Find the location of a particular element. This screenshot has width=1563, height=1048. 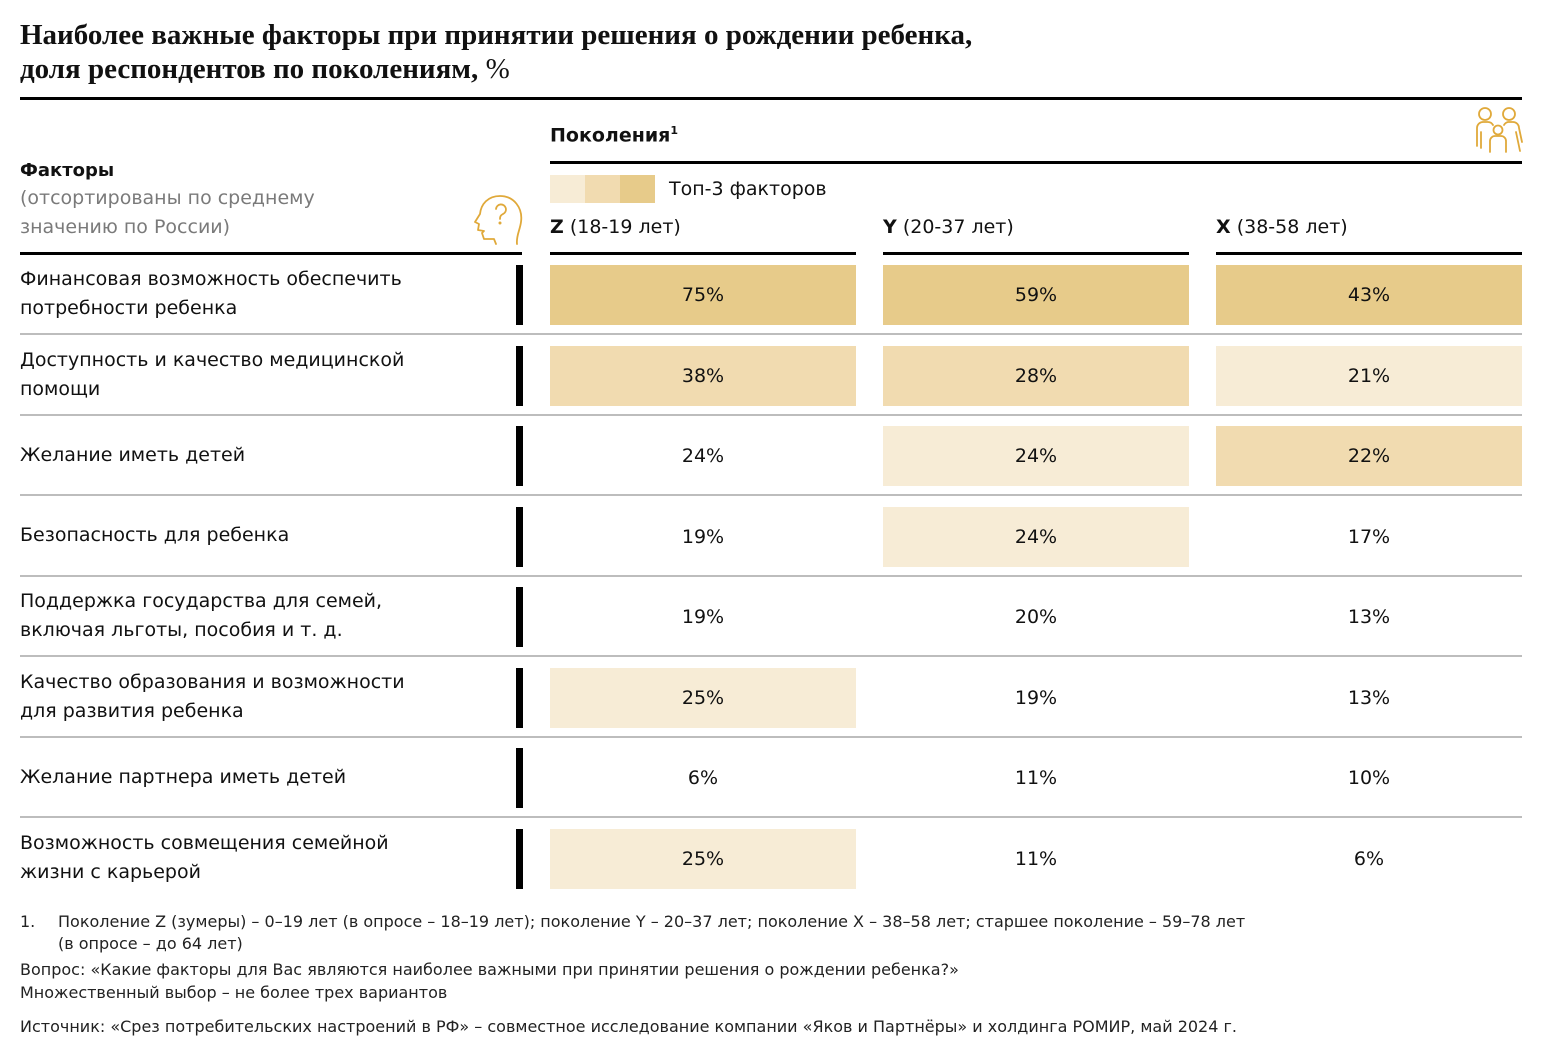

value-label: 20% is located at coordinates (1036, 617).